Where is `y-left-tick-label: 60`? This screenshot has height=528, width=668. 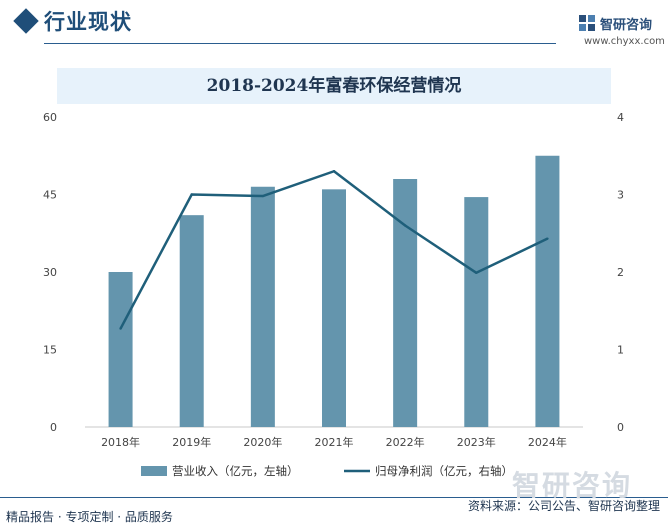
y-left-tick-label: 60 is located at coordinates (50, 117).